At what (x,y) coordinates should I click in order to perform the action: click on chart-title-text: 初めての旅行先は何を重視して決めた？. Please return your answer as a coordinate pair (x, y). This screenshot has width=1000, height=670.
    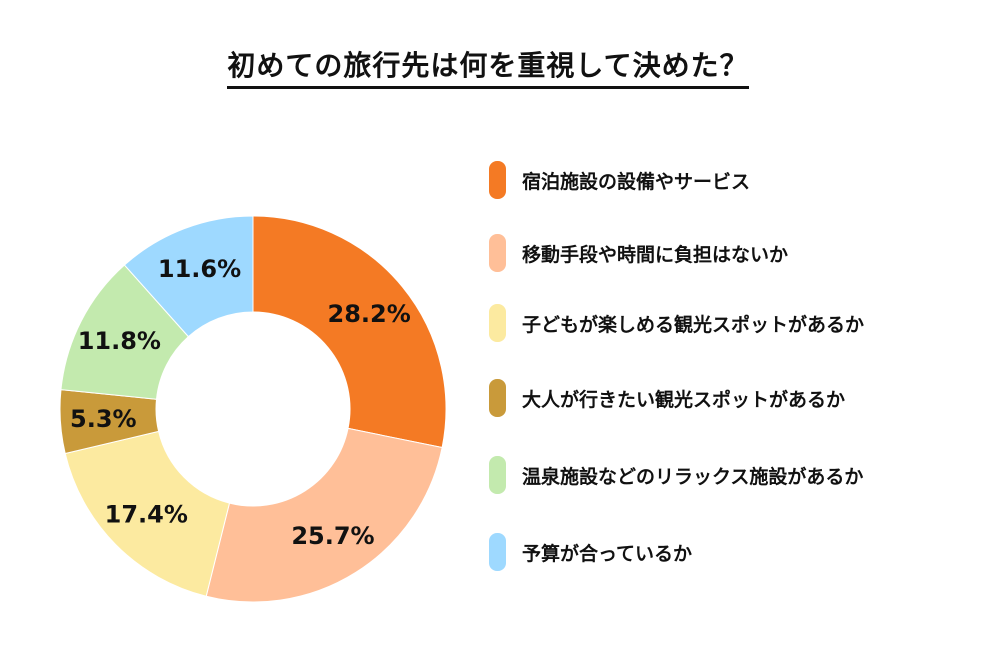
    Looking at the image, I should click on (488, 69).